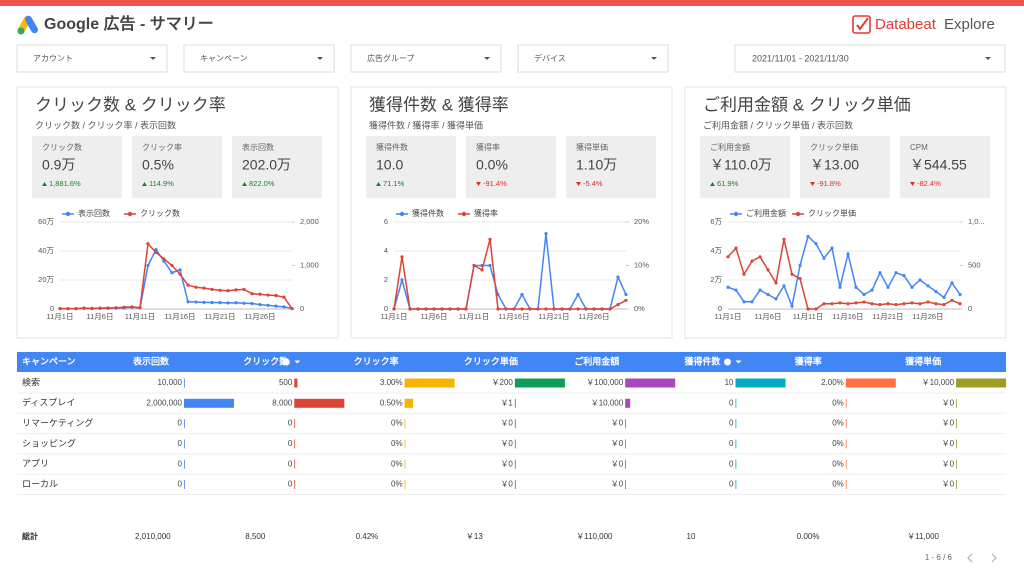  I want to click on column-header: 獲得件数, so click(703, 360).